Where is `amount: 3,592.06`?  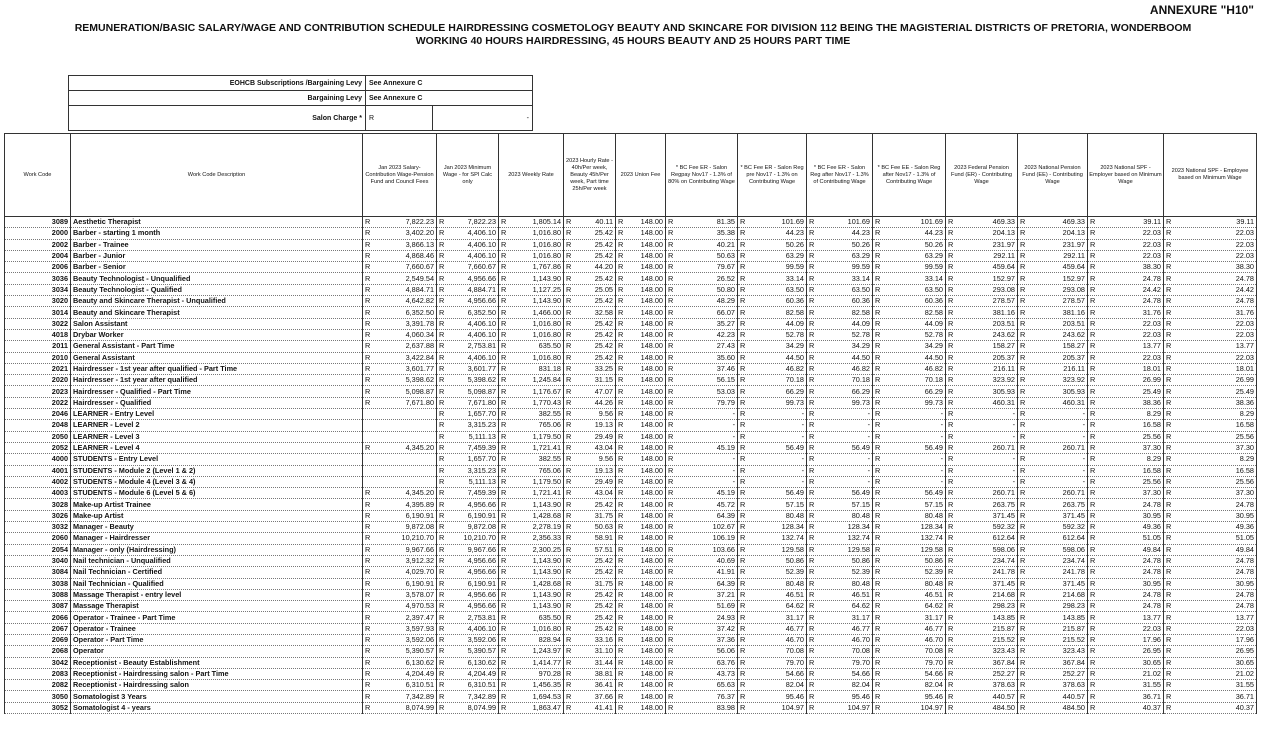
amount: 3,592.06 is located at coordinates (419, 640).